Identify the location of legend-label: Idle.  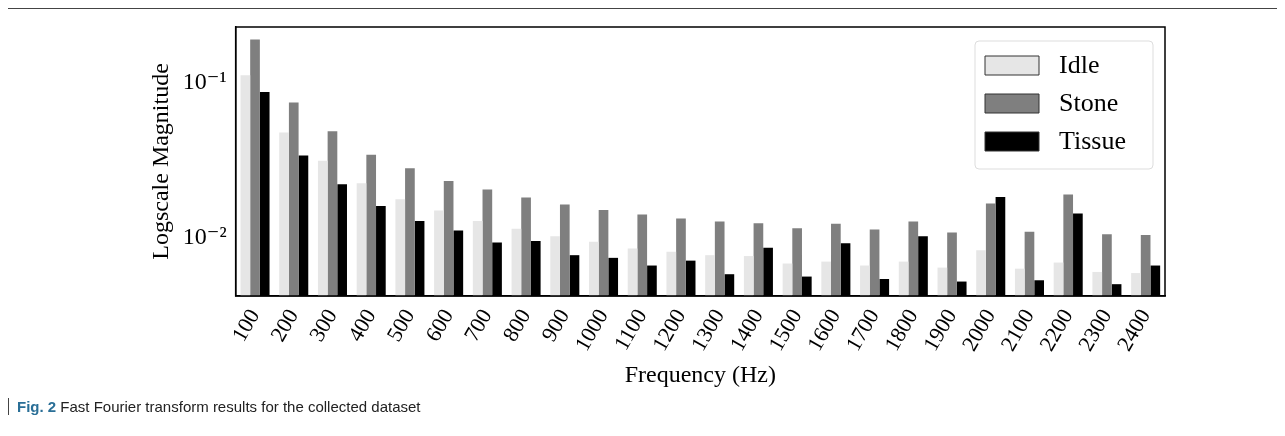
(1079, 64).